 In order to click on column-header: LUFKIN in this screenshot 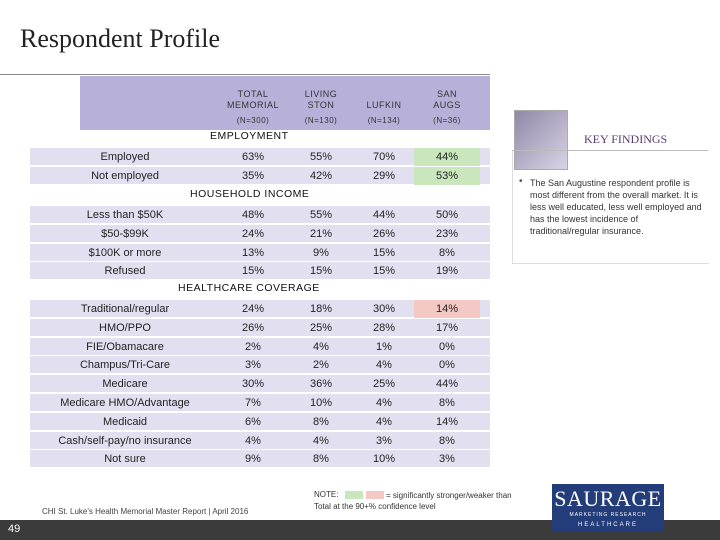, I will do `click(384, 105)`.